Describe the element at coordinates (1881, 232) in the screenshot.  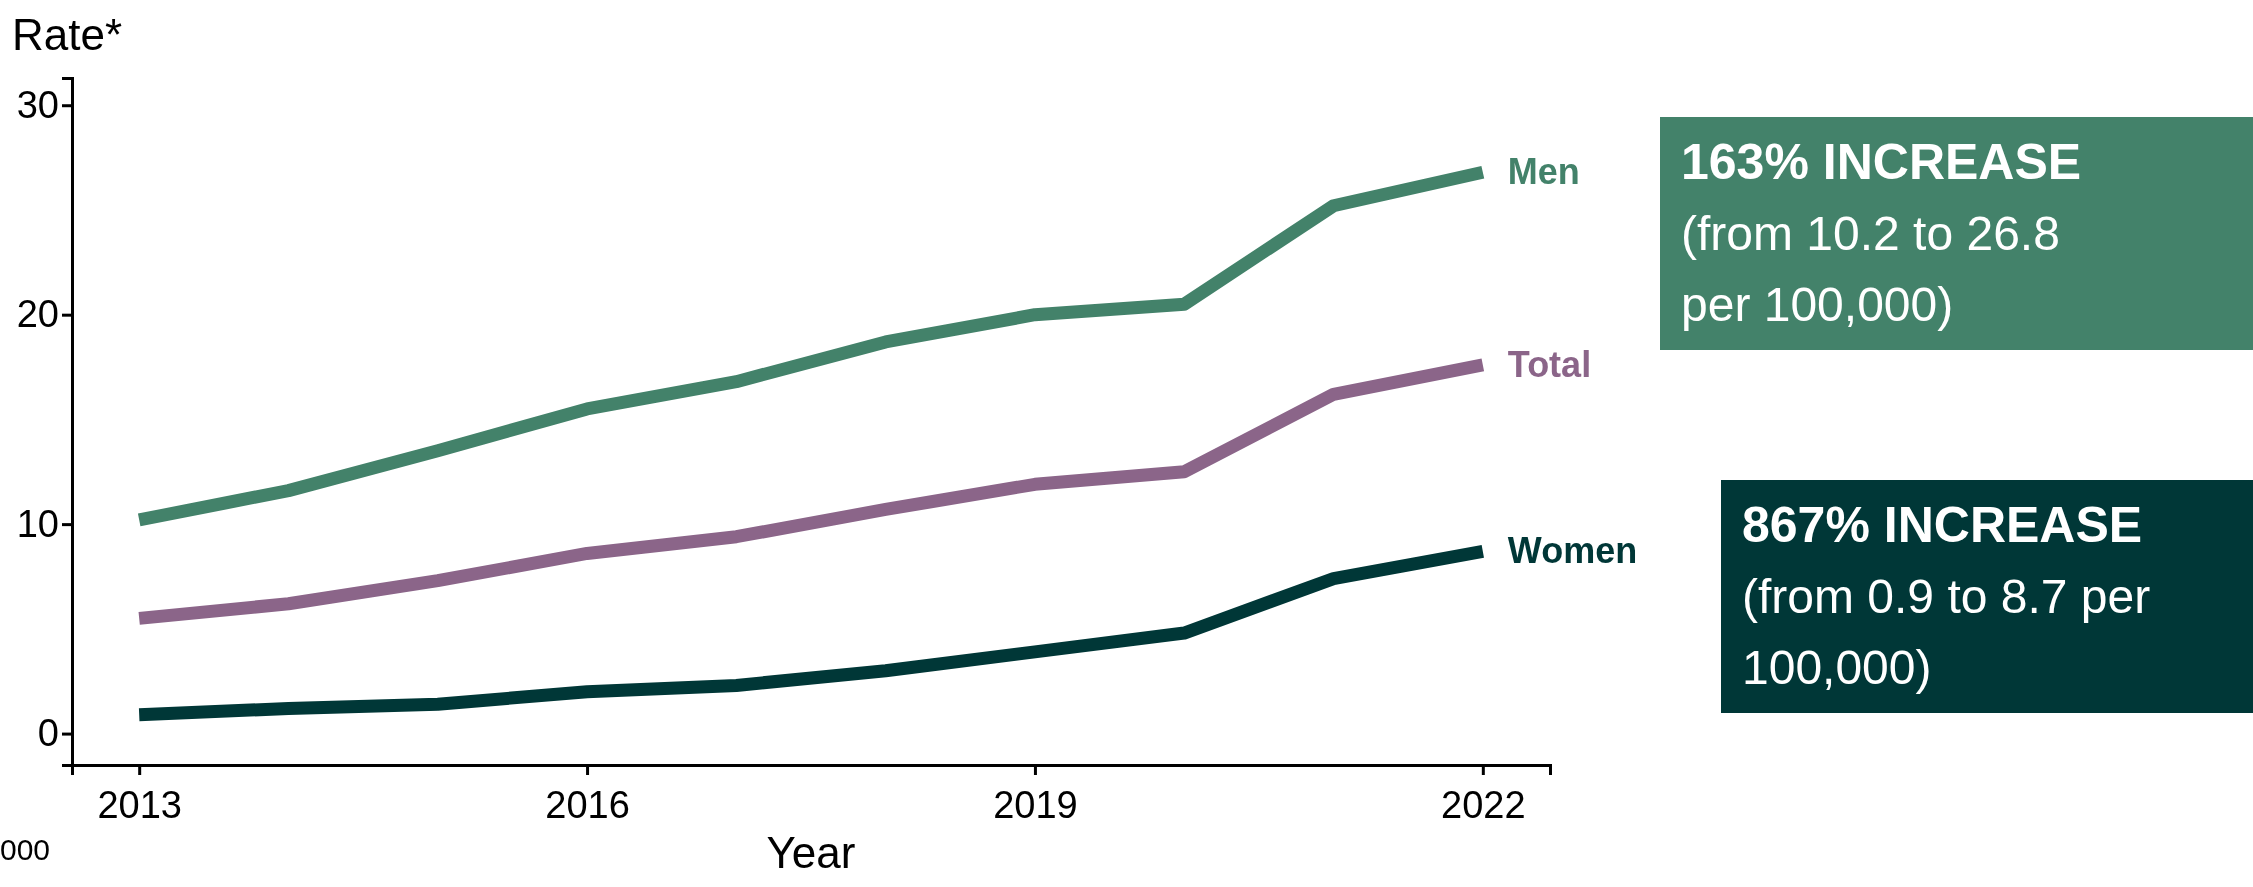
I see `text: 163% INCREASE (from 10.2 to 26.8 per 100,000)` at that location.